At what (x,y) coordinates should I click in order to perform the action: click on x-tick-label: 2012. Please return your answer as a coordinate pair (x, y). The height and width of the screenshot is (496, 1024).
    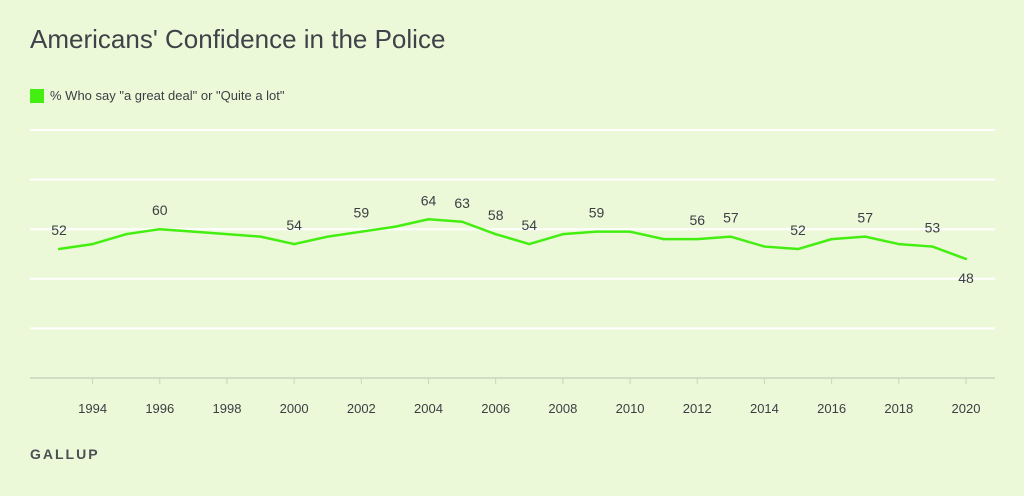
    Looking at the image, I should click on (697, 408).